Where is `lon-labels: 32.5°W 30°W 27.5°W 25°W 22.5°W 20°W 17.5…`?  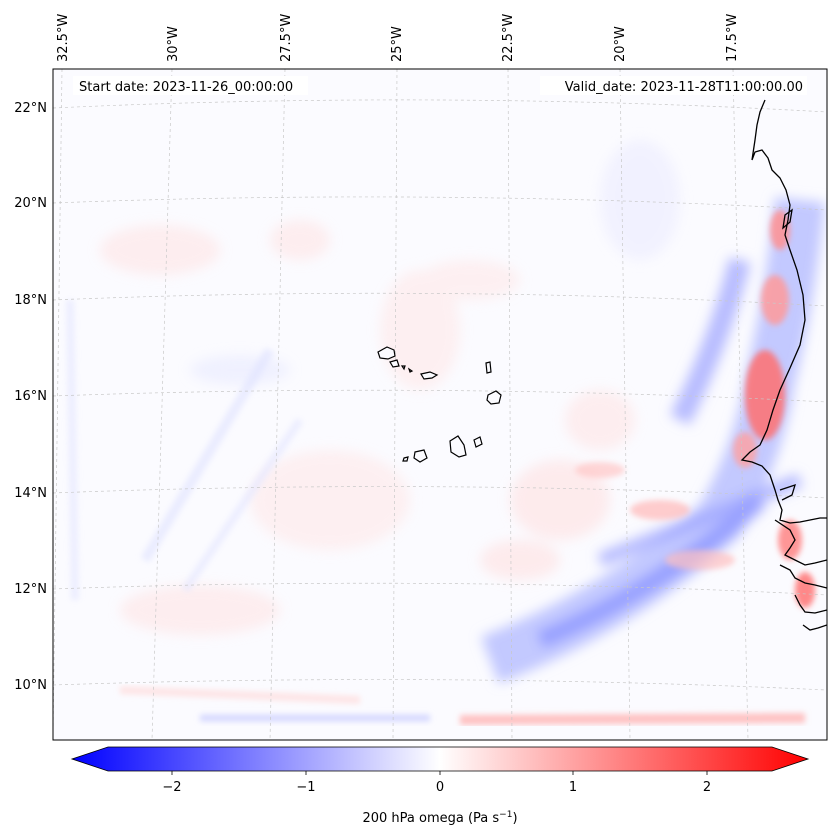 lon-labels: 32.5°W 30°W 27.5°W 25°W 22.5°W 20°W 17.5… is located at coordinates (398, 38).